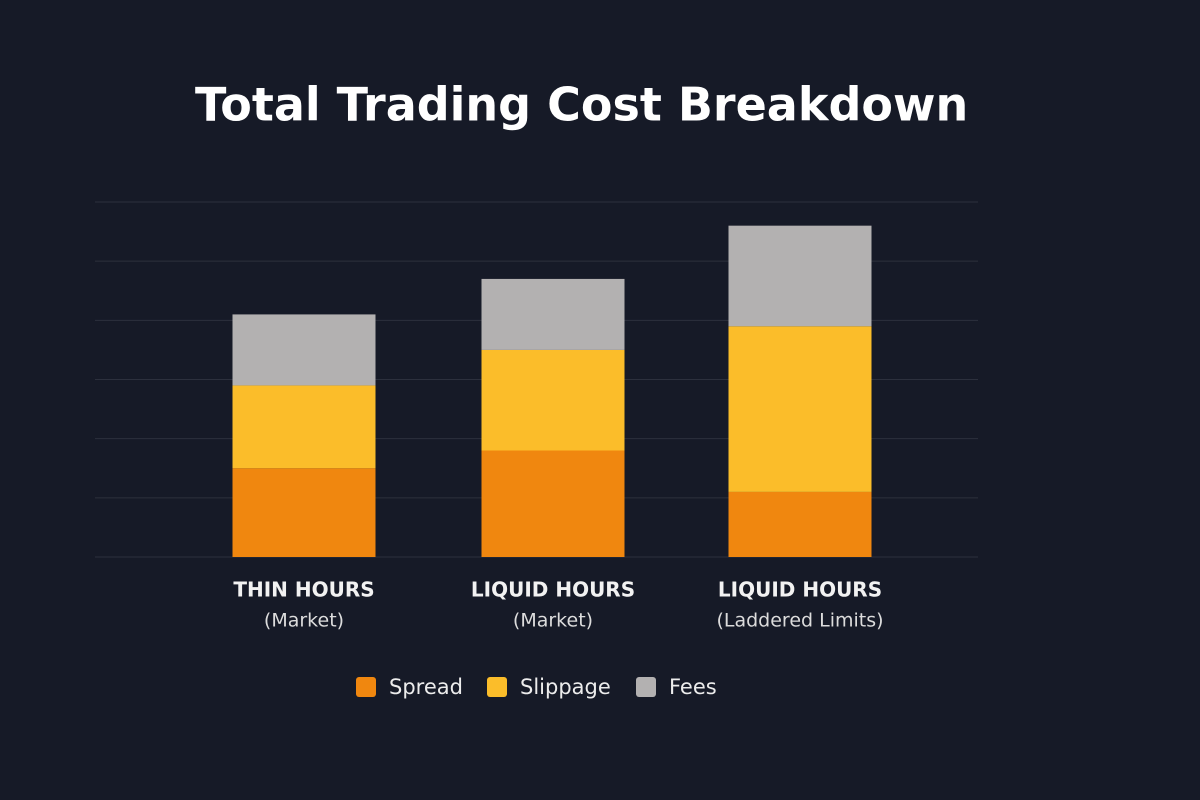 The width and height of the screenshot is (1200, 800). Describe the element at coordinates (693, 687) in the screenshot. I see `legend-label: Fees` at that location.